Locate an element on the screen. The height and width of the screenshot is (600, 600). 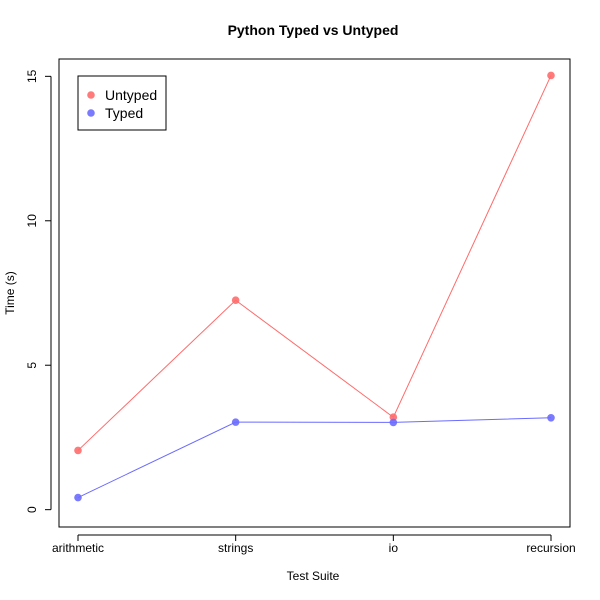
y-tick-label: 5 is located at coordinates (32, 365).